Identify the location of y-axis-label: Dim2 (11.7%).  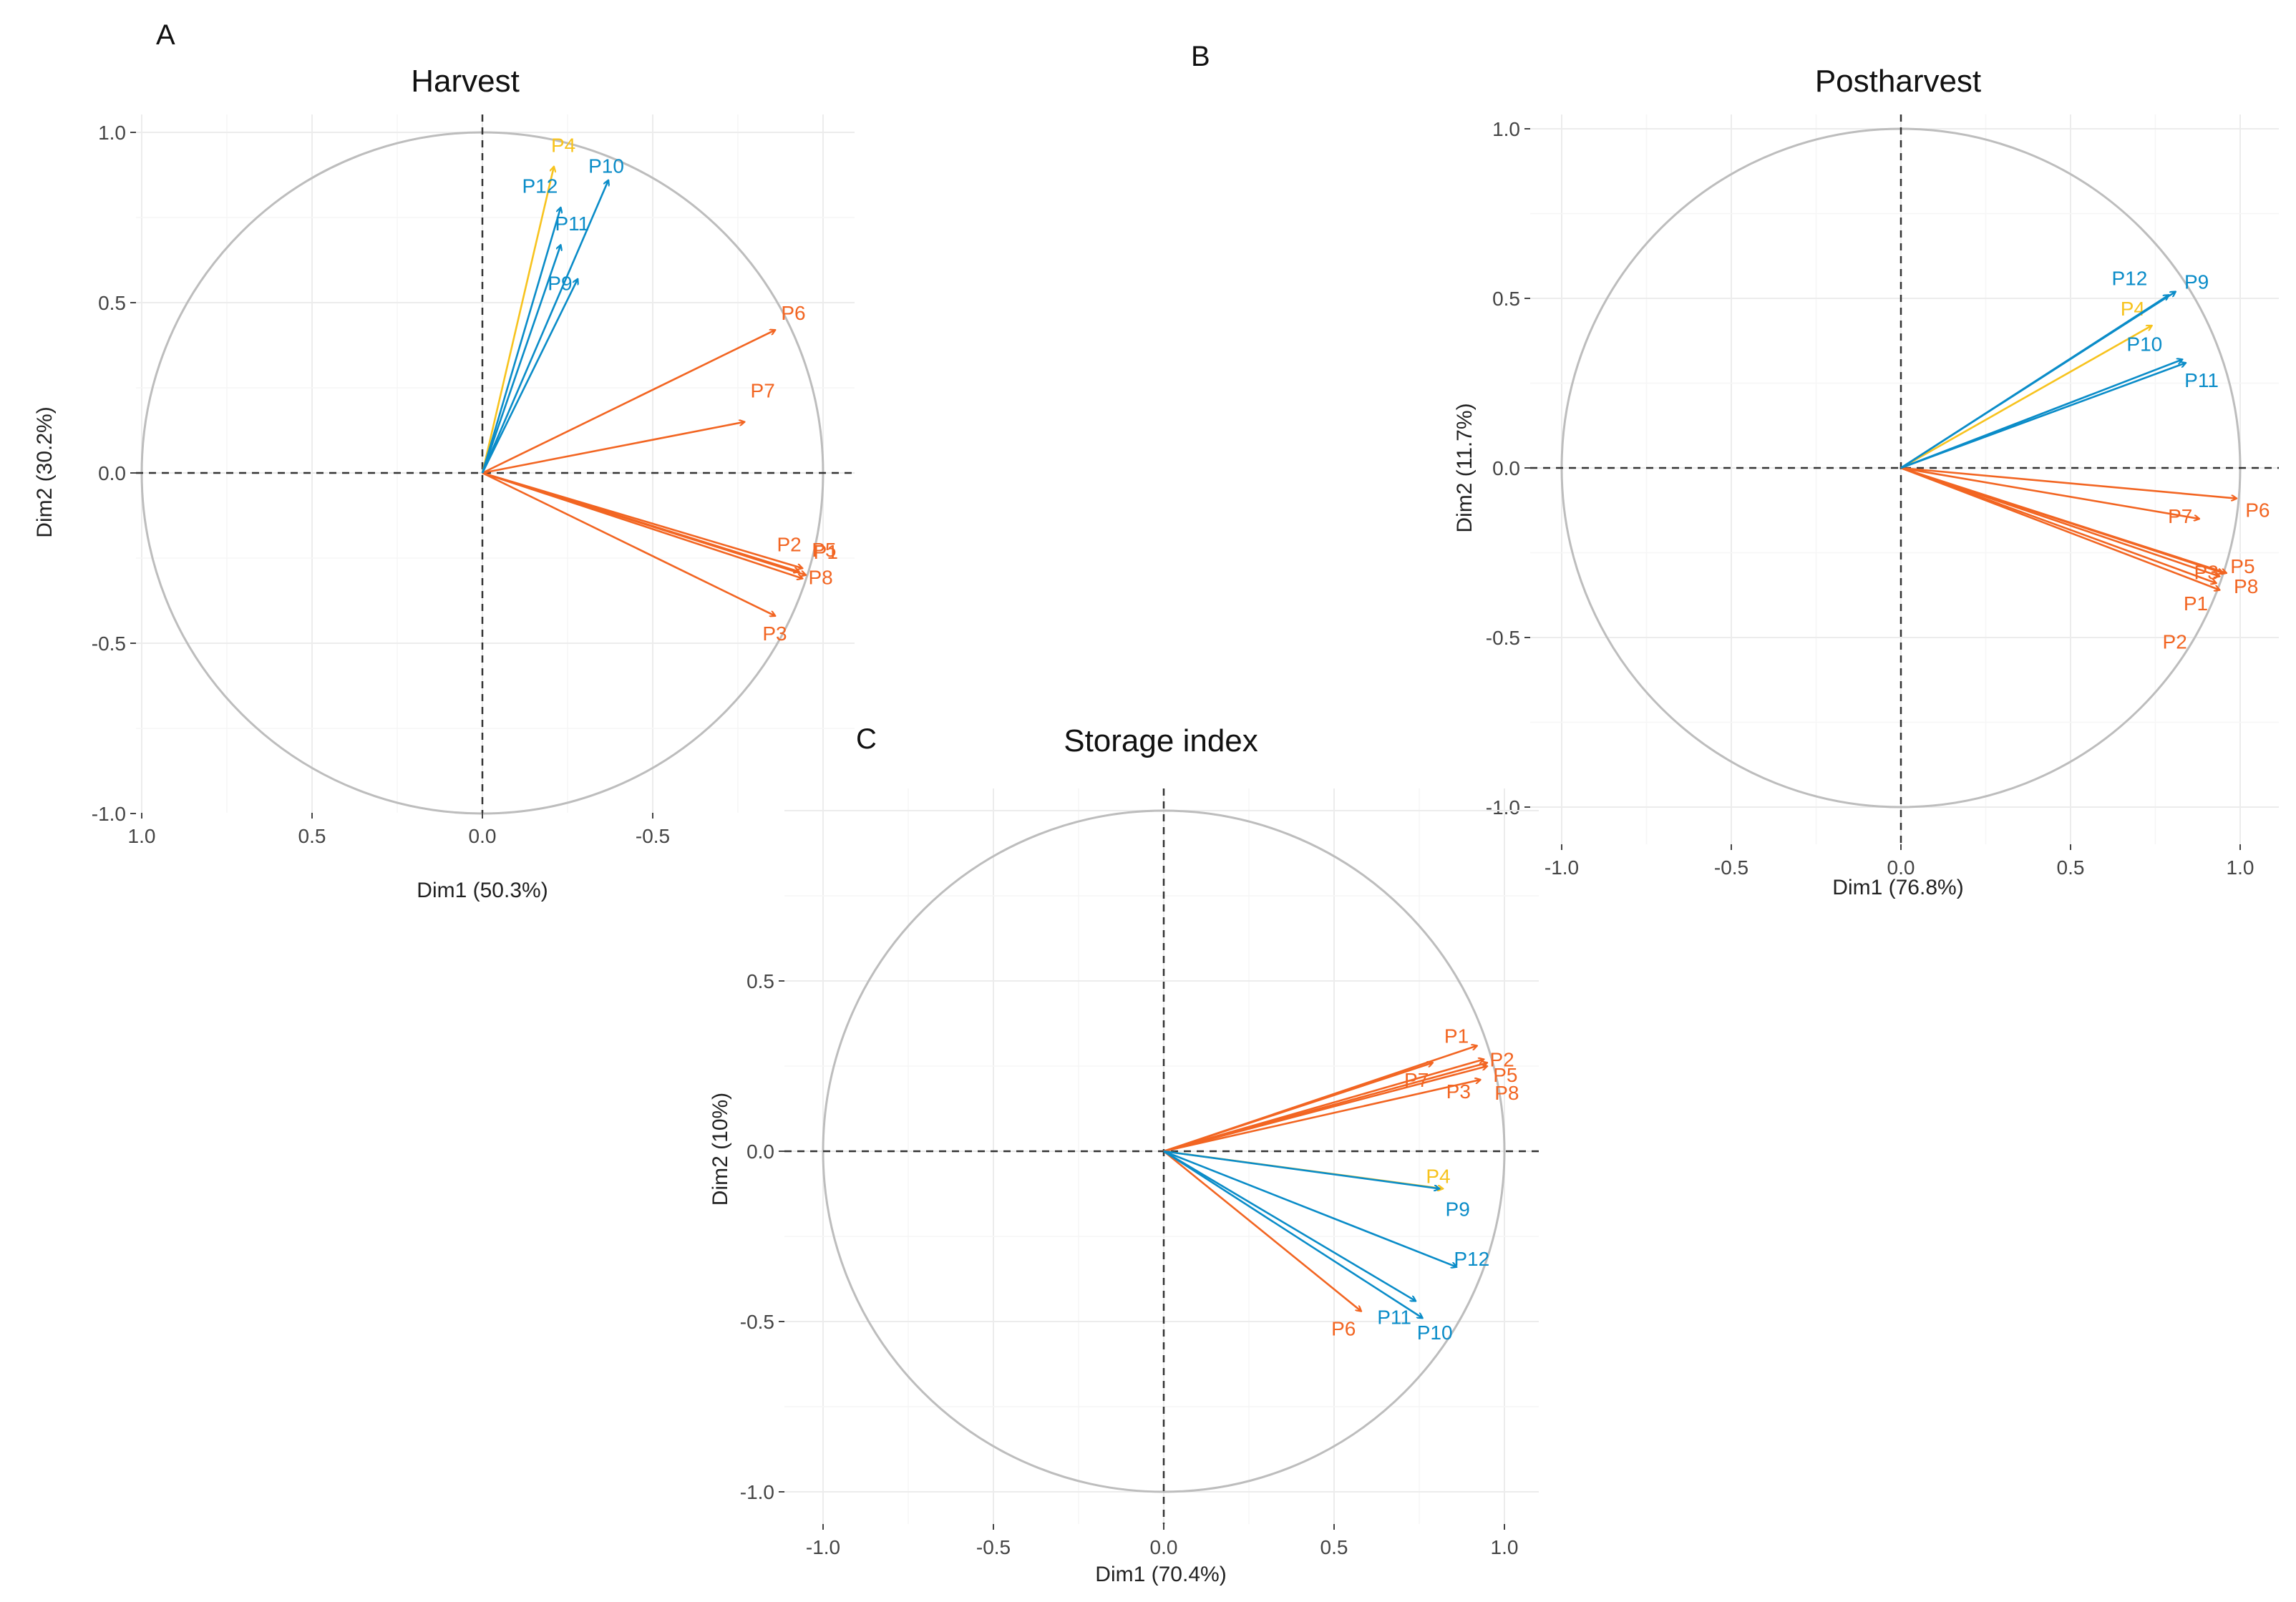
(1465, 467).